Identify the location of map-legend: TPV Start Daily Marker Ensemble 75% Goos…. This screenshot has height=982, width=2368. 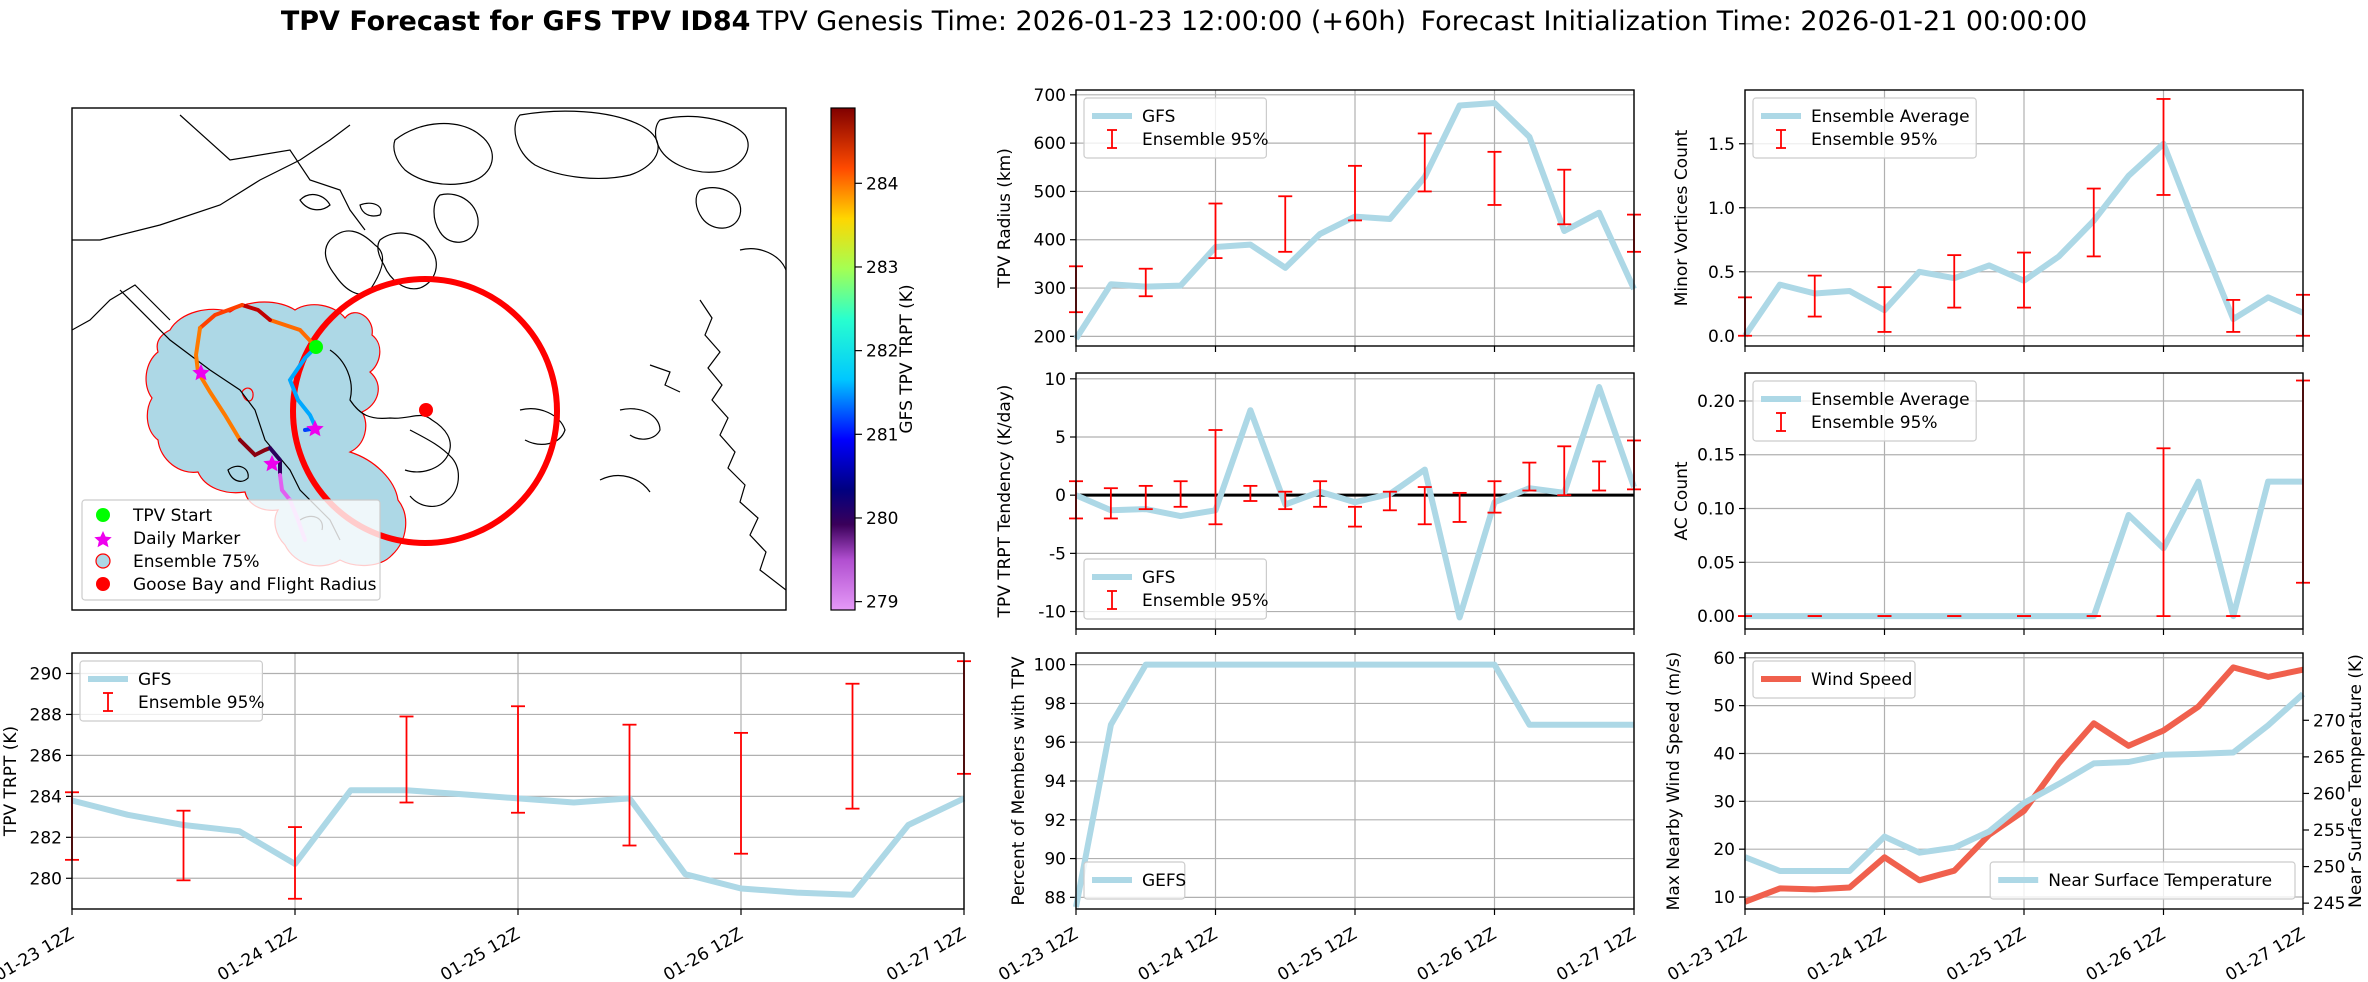
(231, 550).